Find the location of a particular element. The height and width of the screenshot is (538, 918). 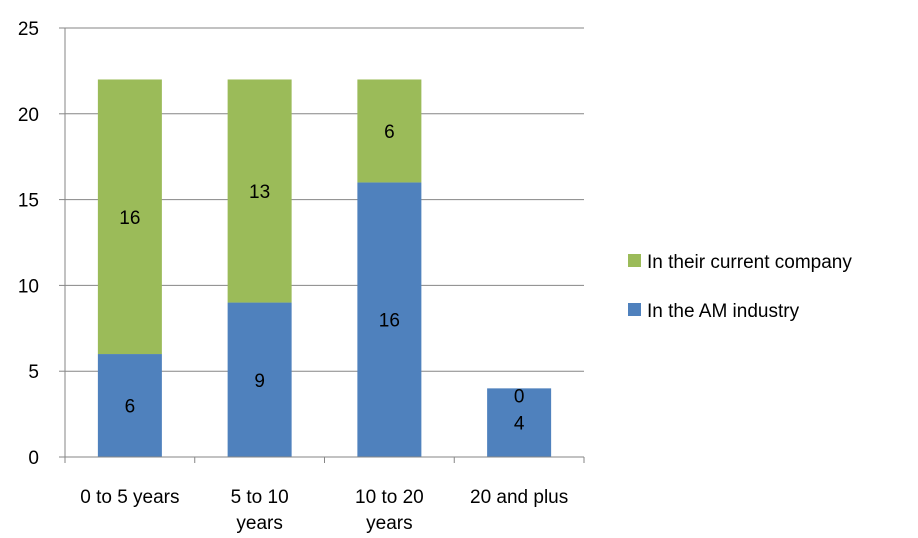

y-tick-labels: 0 5 10 15 20 25 is located at coordinates (28, 244).